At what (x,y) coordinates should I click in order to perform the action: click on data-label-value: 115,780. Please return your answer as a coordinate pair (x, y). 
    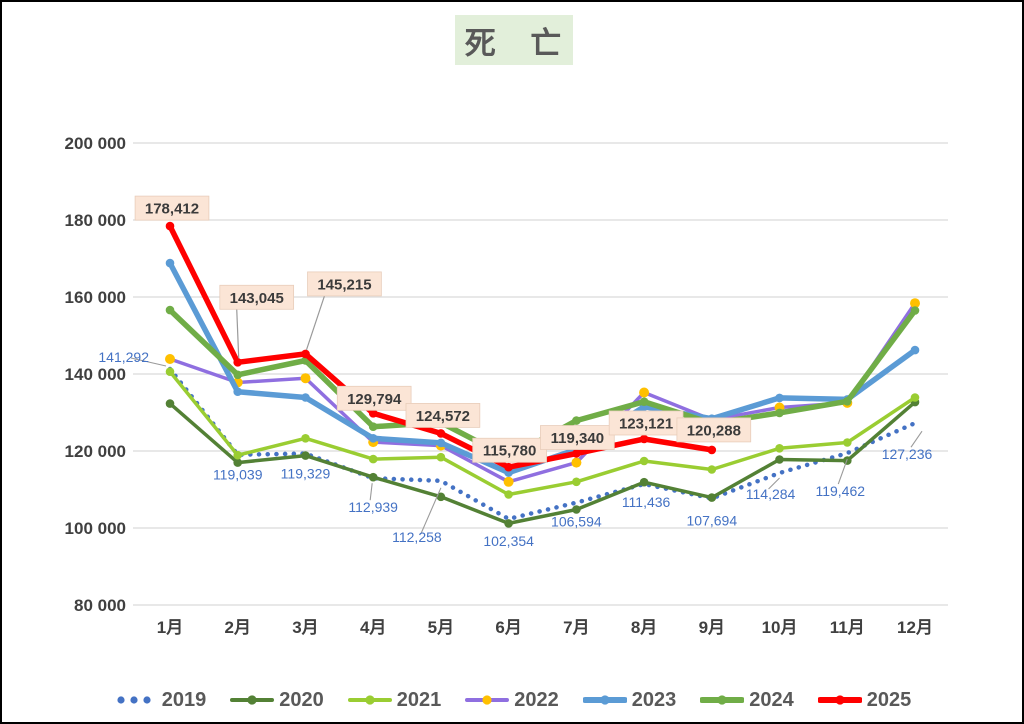
    Looking at the image, I should click on (509, 451).